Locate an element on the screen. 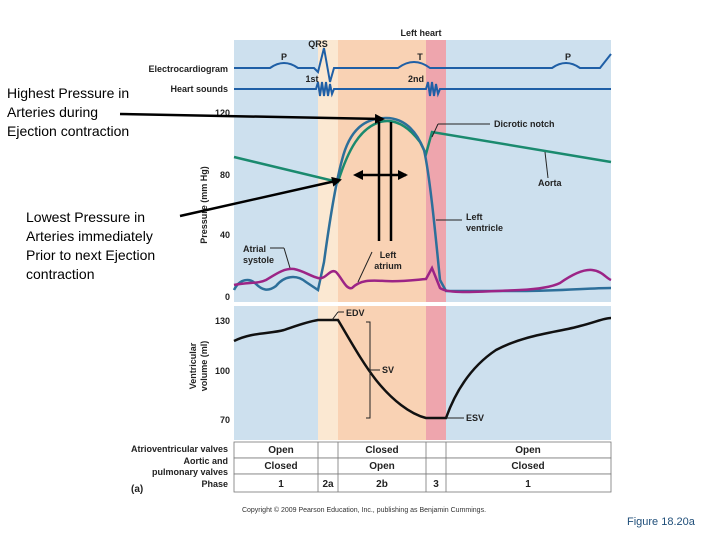 This screenshot has height=545, width=720. pressure-tick-0: 0 is located at coordinates (227, 297).